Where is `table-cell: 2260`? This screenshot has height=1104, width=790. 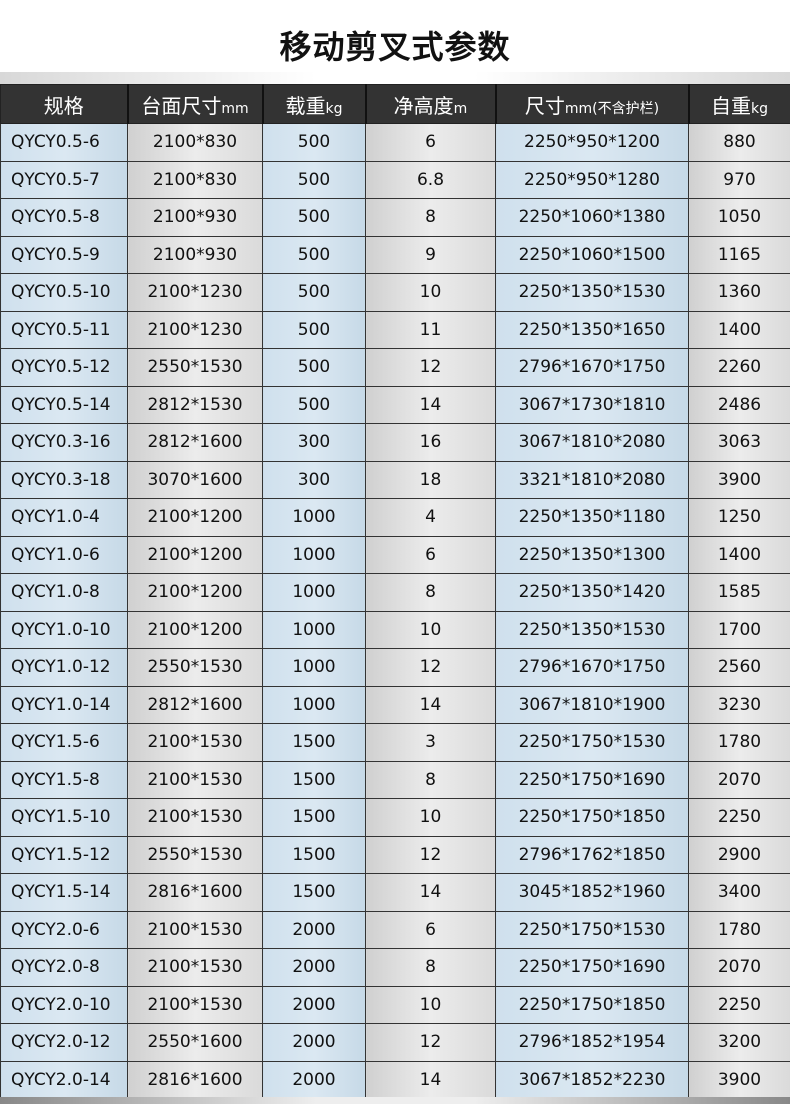
table-cell: 2260 is located at coordinates (739, 367).